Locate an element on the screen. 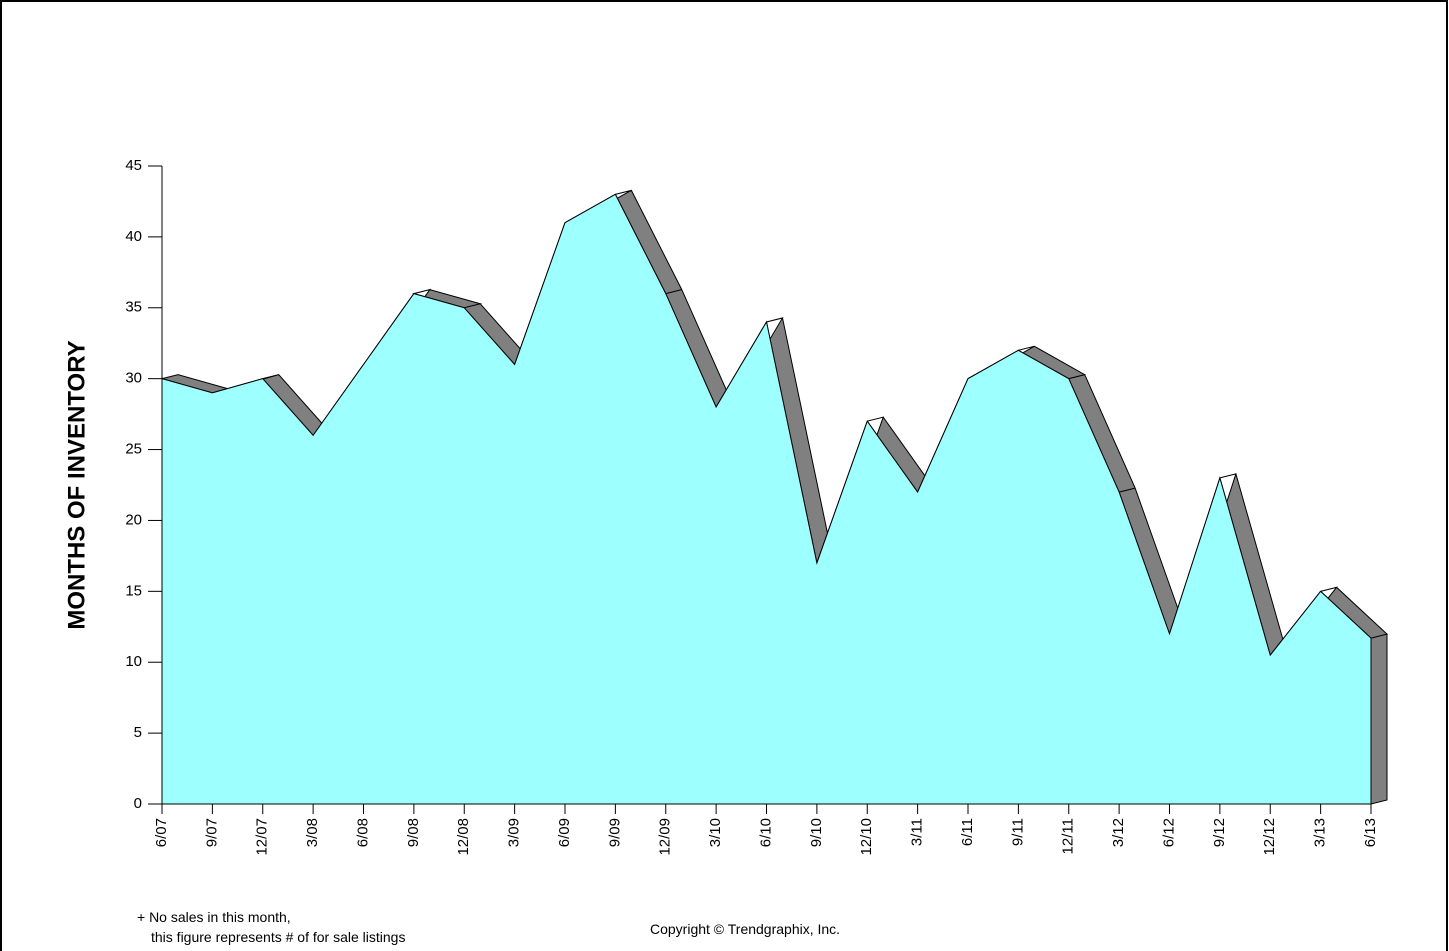  x-tick-label: 3/09 is located at coordinates (514, 832).